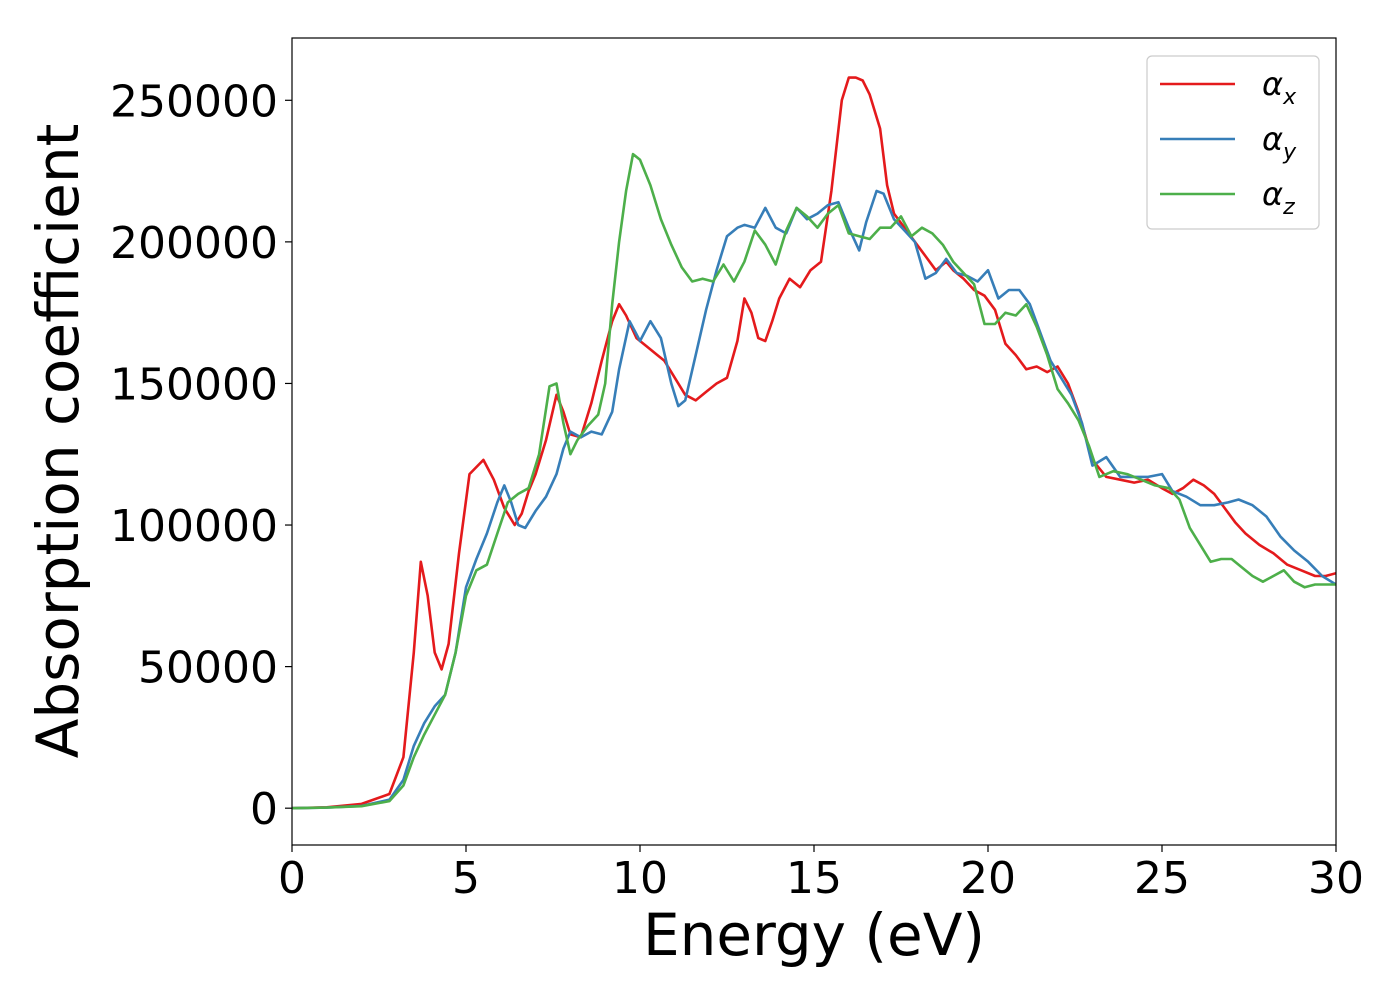 This screenshot has height=1004, width=1400. I want to click on x-tick-label: 30, so click(1336, 878).